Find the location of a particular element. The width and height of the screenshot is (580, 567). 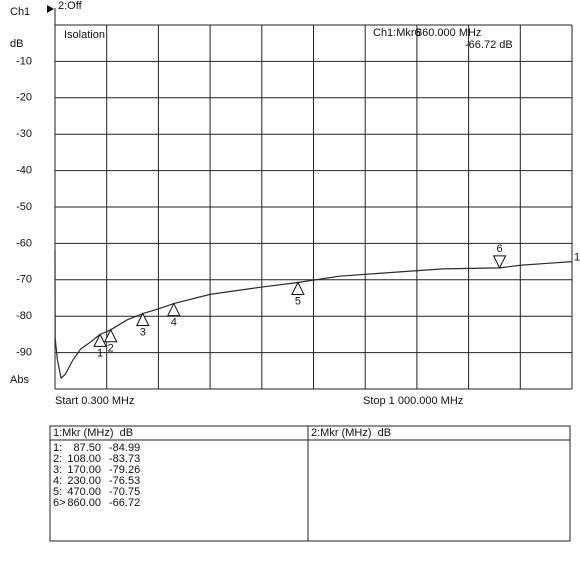

y-tick-label: -40 is located at coordinates (24, 171).